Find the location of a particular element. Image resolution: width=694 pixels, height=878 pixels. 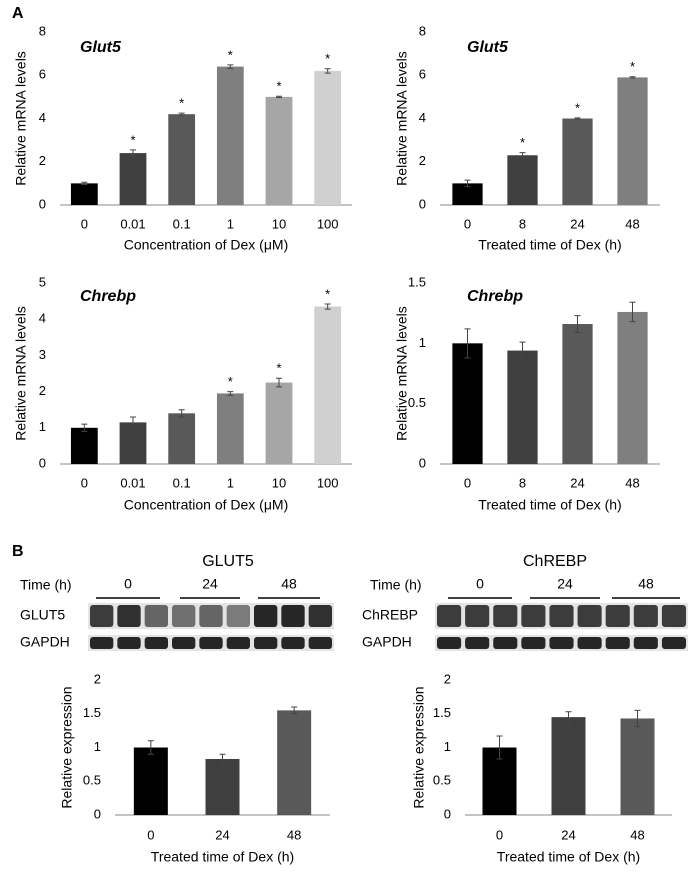

x-tick-label: 0.1 is located at coordinates (182, 223).